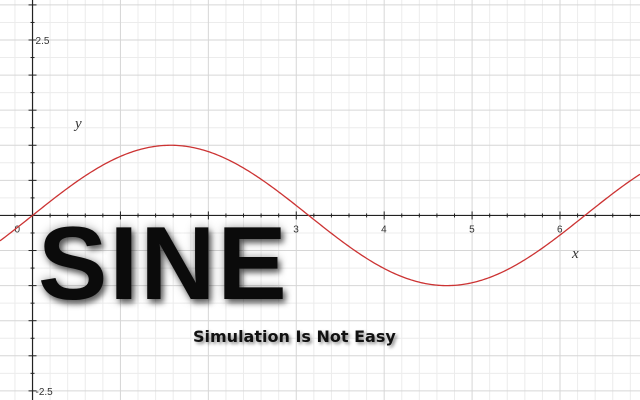 The height and width of the screenshot is (400, 640). What do you see at coordinates (45, 392) in the screenshot?
I see `y-tick-label: -2.5` at bounding box center [45, 392].